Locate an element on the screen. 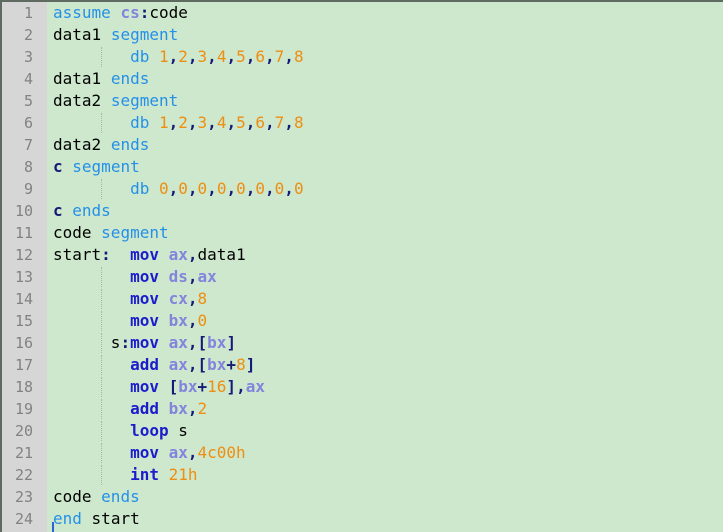  line-number: 17 is located at coordinates (23, 365).